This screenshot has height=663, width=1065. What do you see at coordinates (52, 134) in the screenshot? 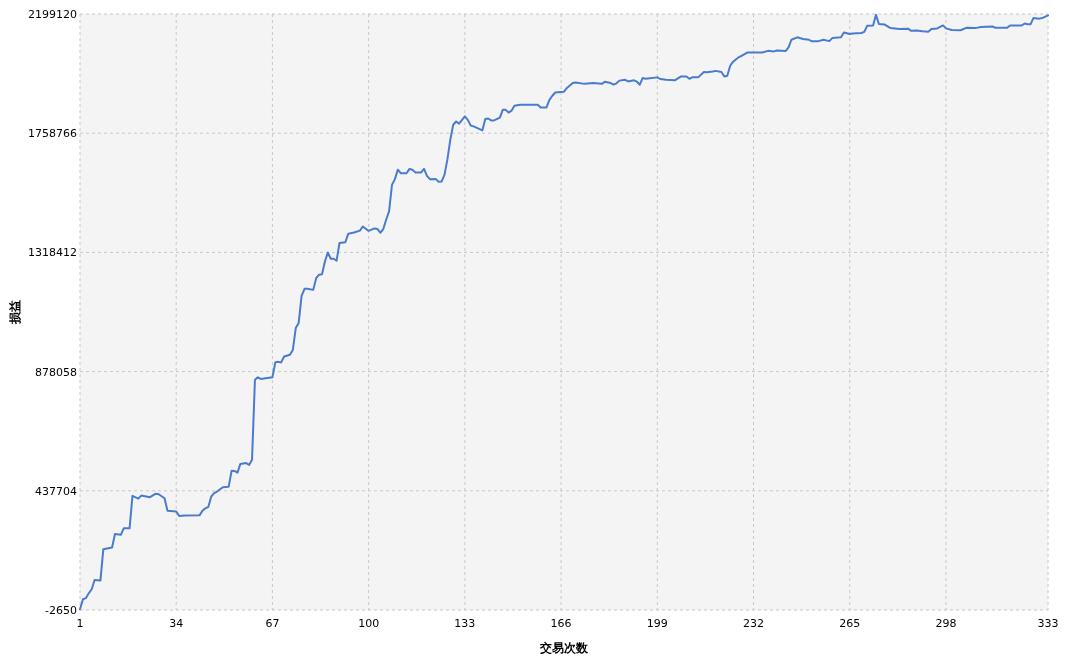
I see `y-tick-label: 1758766` at bounding box center [52, 134].